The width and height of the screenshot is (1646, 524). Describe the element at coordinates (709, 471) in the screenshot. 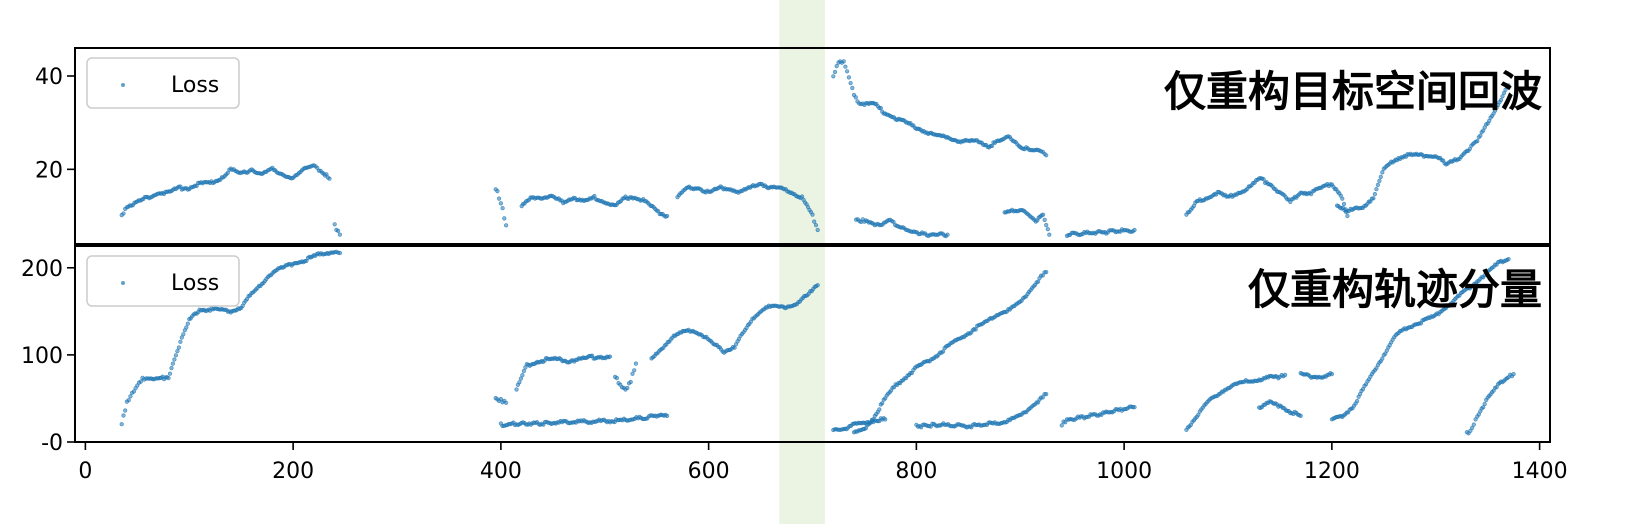

I see `x-tick-label: 600` at that location.